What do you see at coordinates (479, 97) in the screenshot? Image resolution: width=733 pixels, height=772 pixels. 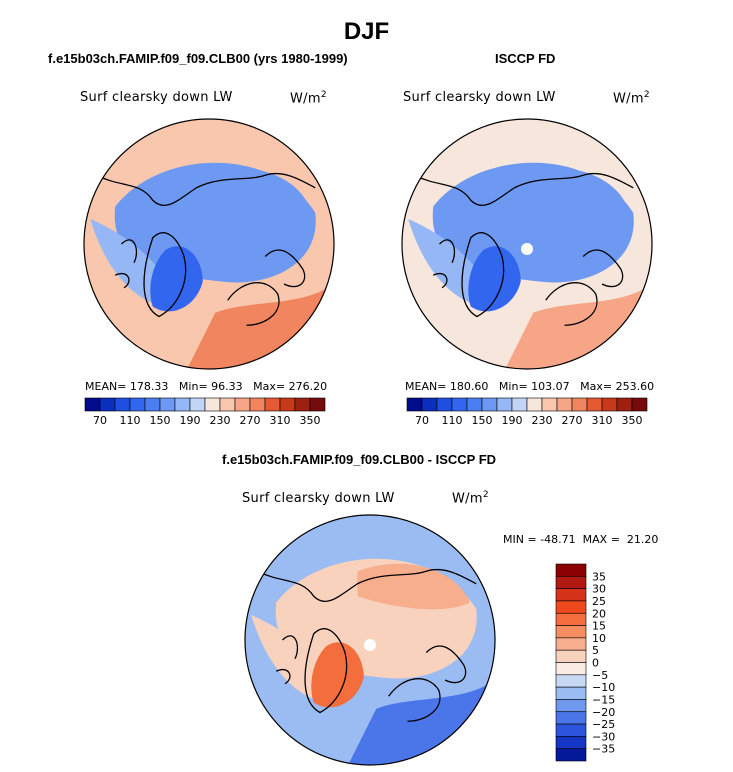 I see `panel2-variable-label: Surf clearsky down LW` at bounding box center [479, 97].